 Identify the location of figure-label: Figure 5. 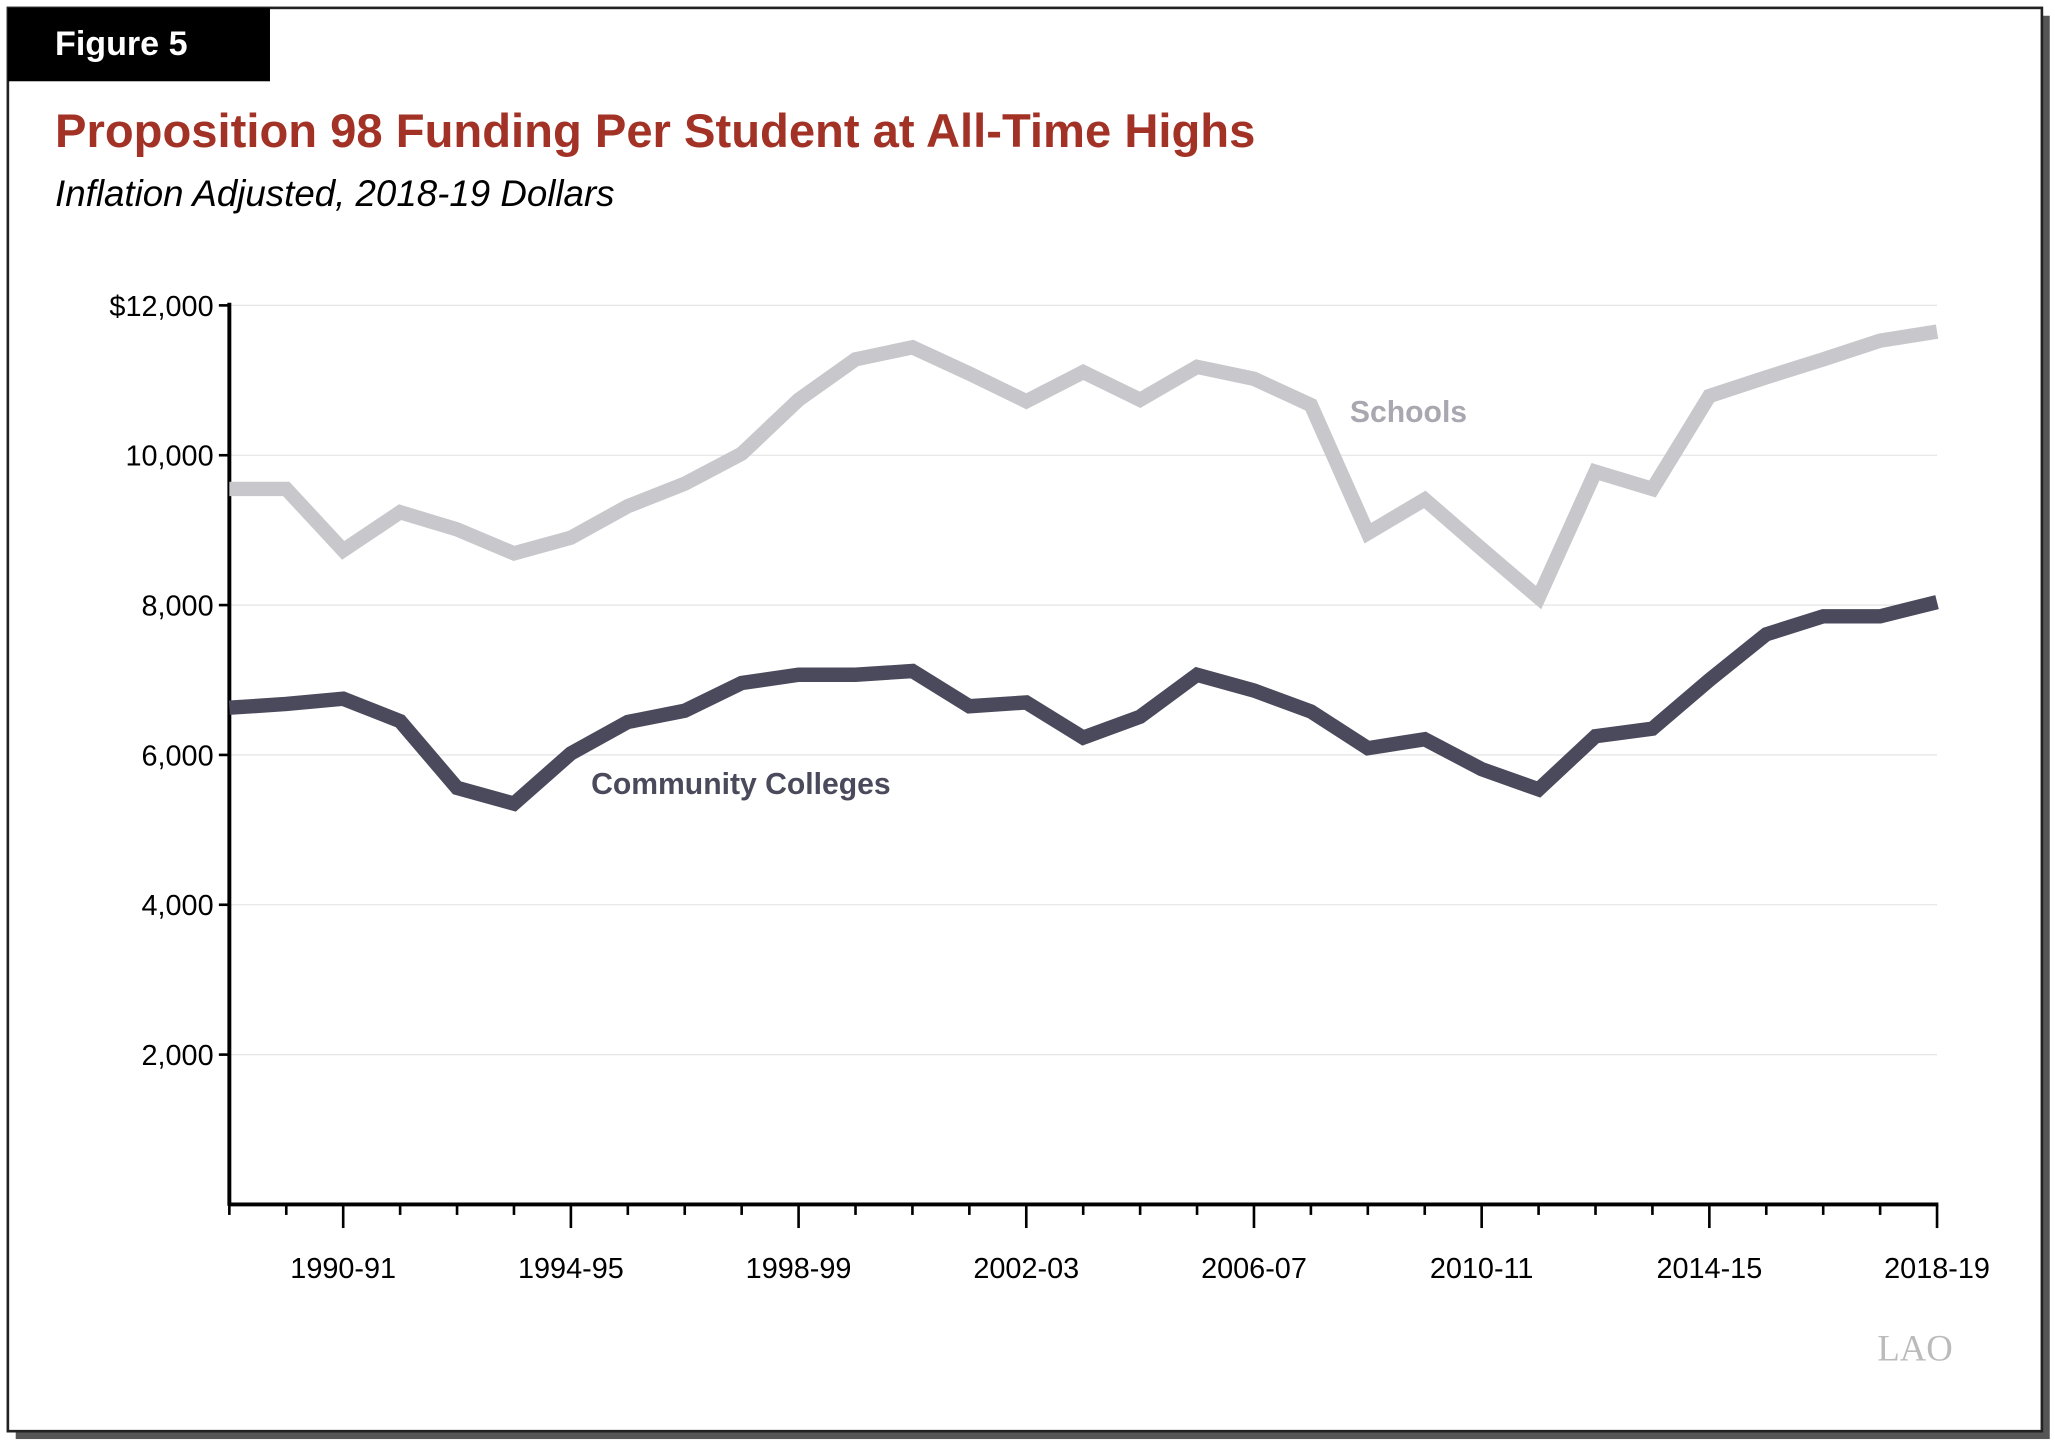
(121, 44).